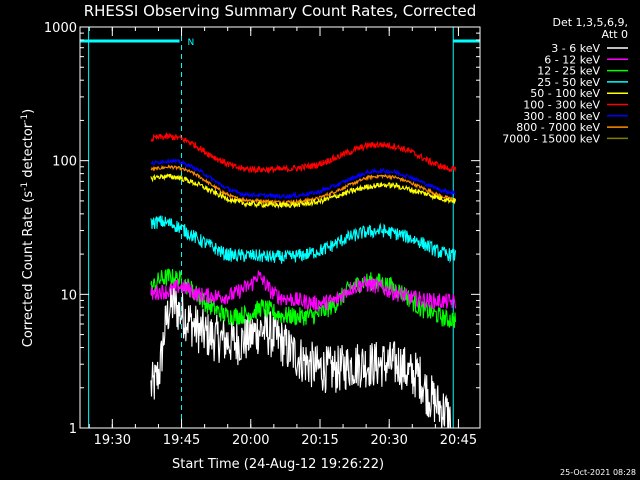 The height and width of the screenshot is (480, 640). Describe the element at coordinates (615, 34) in the screenshot. I see `legend-header-attenuator: Att 0` at that location.